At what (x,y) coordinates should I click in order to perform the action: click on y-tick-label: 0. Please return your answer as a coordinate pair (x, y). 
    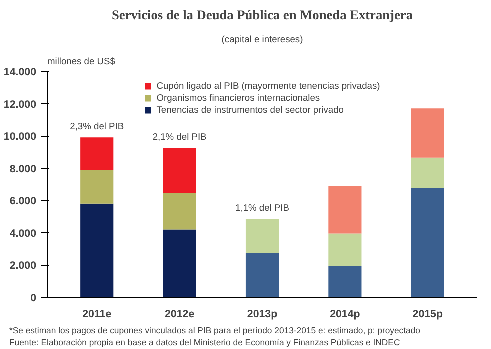
    Looking at the image, I should click on (33, 298).